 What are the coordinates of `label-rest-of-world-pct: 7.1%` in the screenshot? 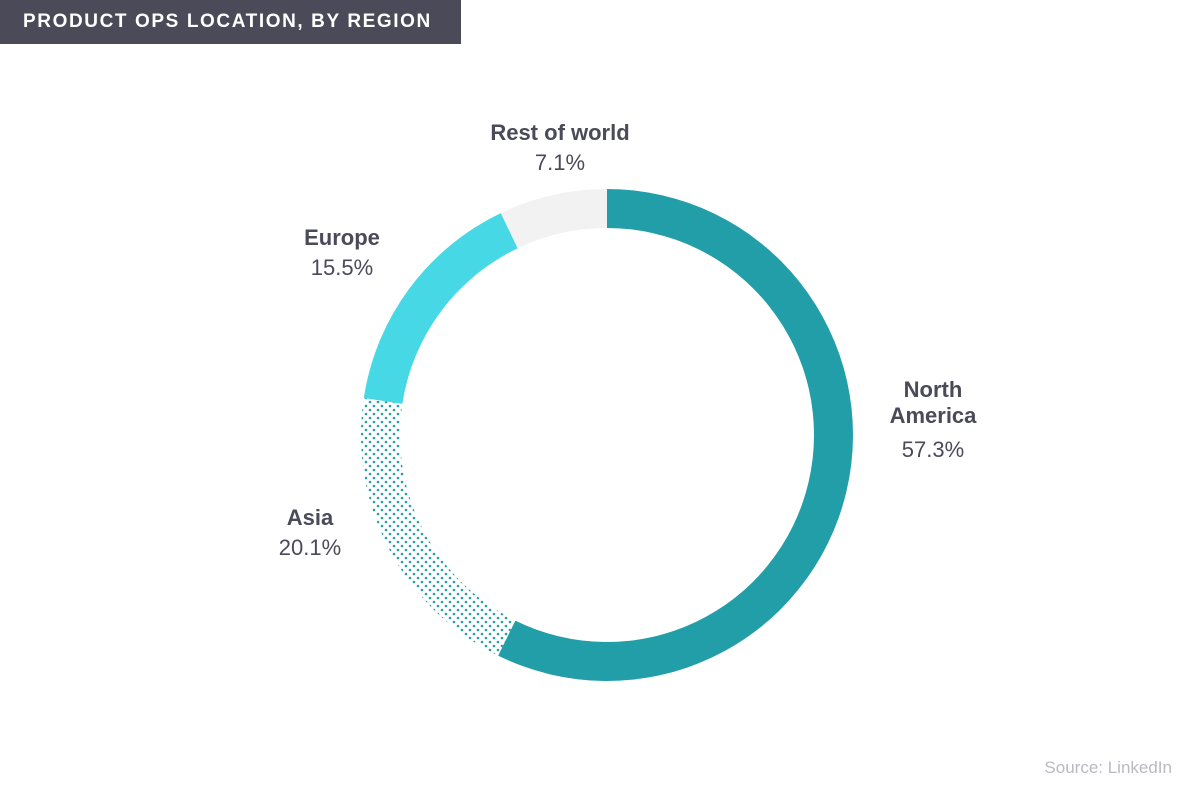 It's located at (560, 162).